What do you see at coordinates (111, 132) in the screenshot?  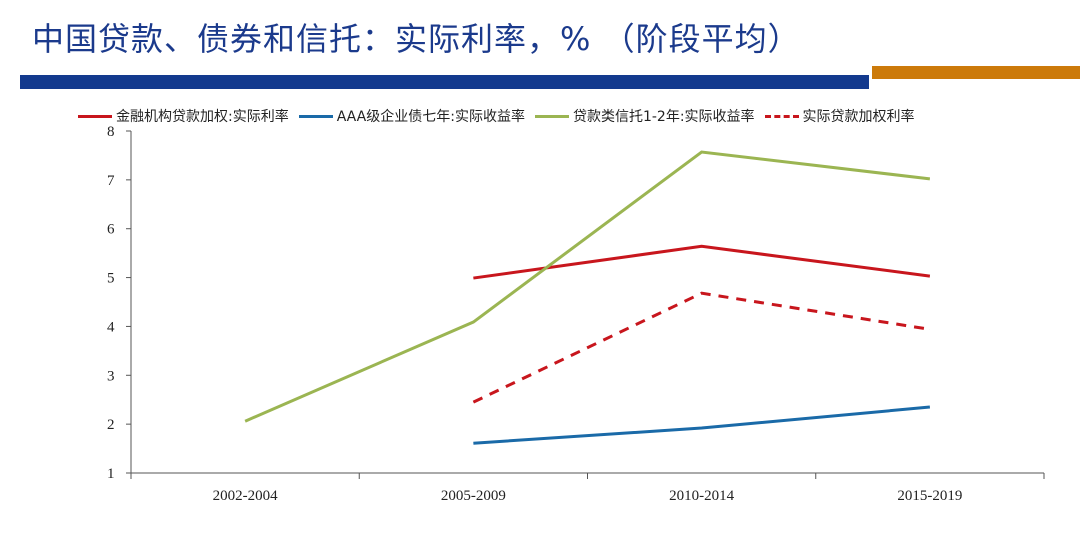 I see `y-tick-label: 8` at bounding box center [111, 132].